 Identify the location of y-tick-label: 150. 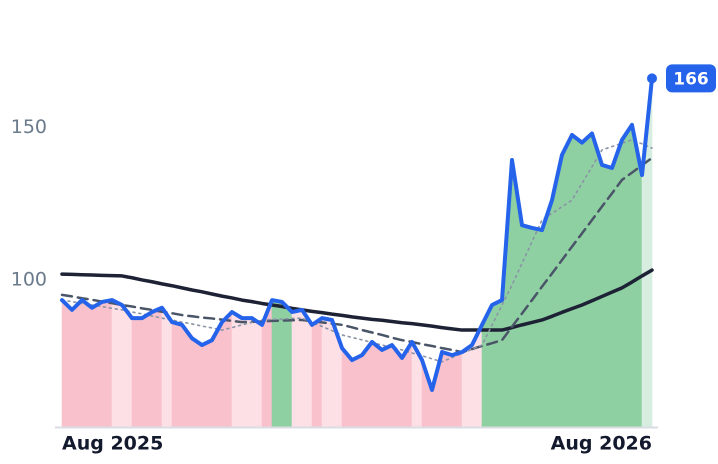
(29, 127).